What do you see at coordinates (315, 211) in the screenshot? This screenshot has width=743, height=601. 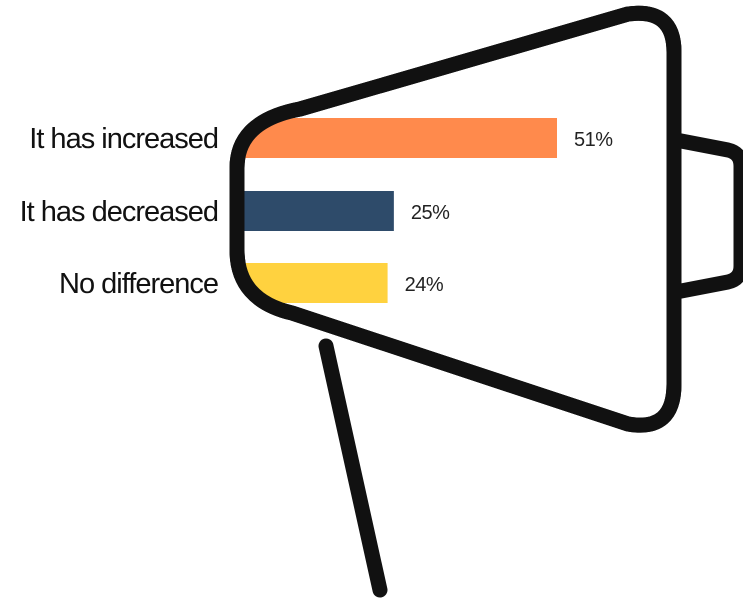 I see `bar-it-has-decreased` at bounding box center [315, 211].